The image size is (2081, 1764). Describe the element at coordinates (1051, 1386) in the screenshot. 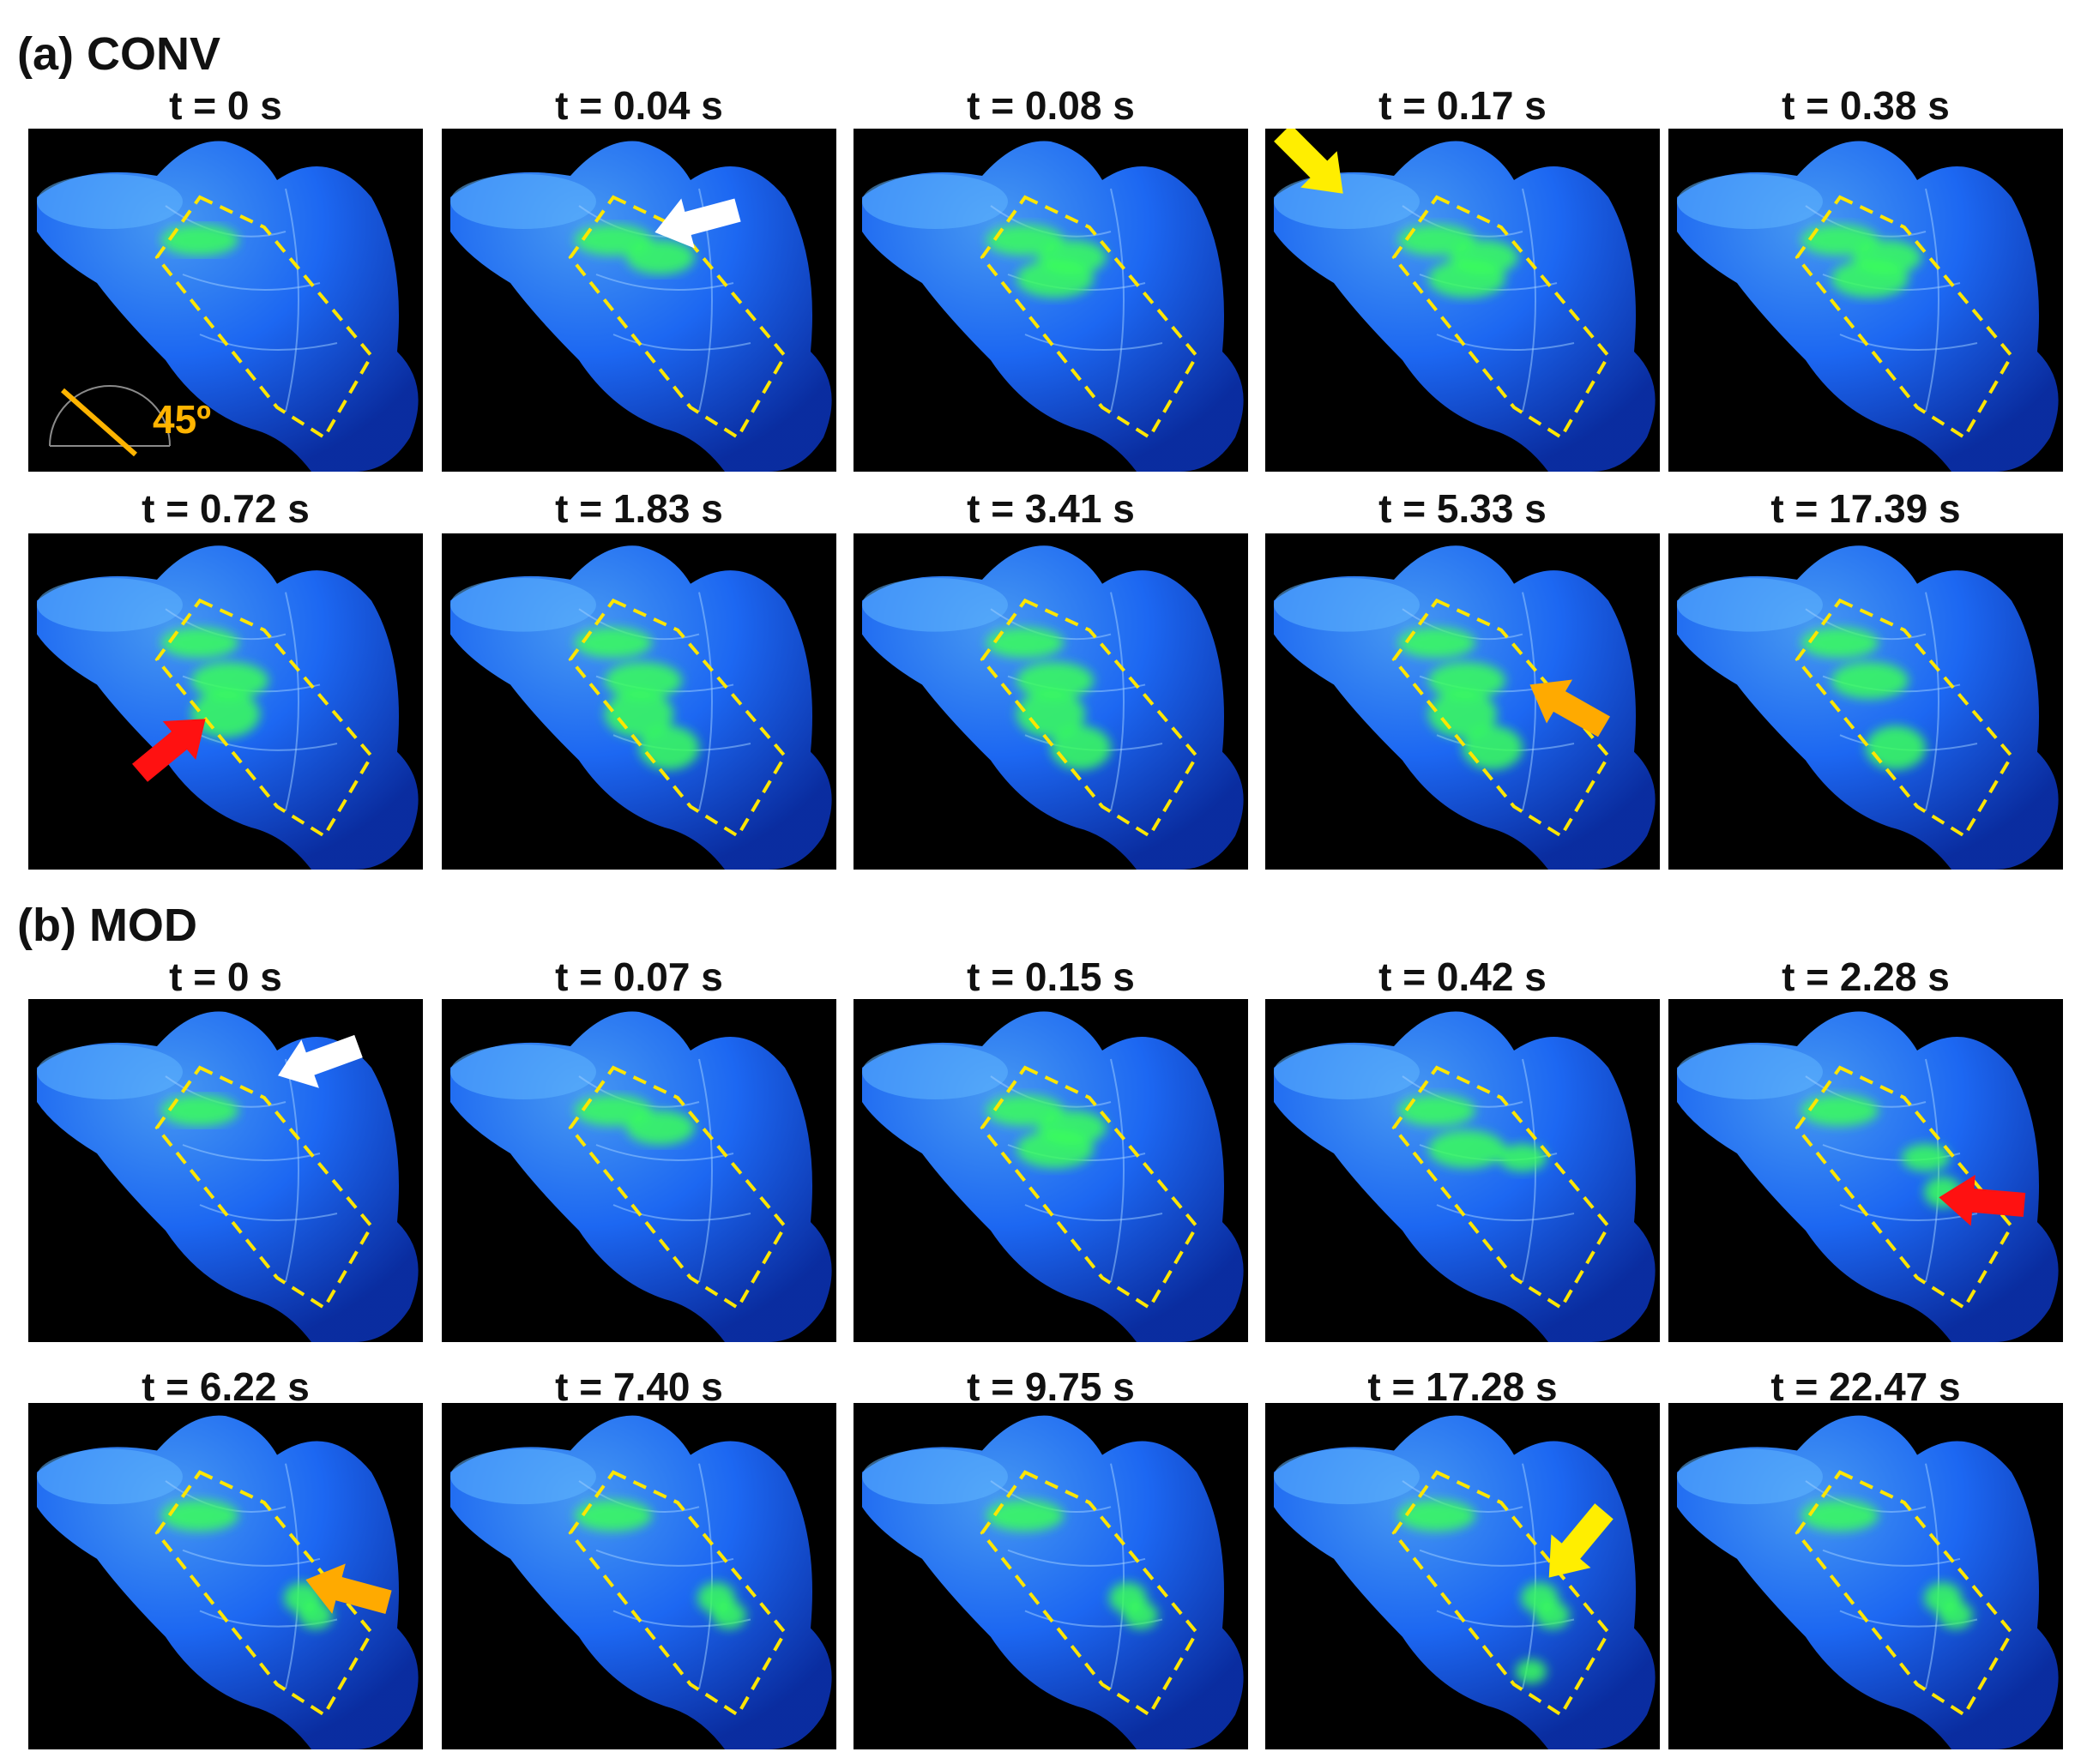

I see `time-label: t = 9.75 s` at that location.